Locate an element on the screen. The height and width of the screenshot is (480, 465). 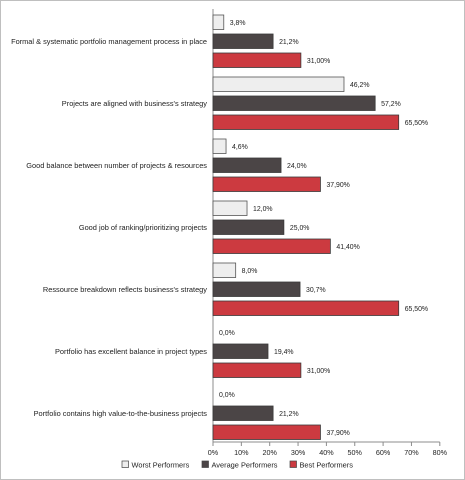
data-label: 8,0% is located at coordinates (250, 271).